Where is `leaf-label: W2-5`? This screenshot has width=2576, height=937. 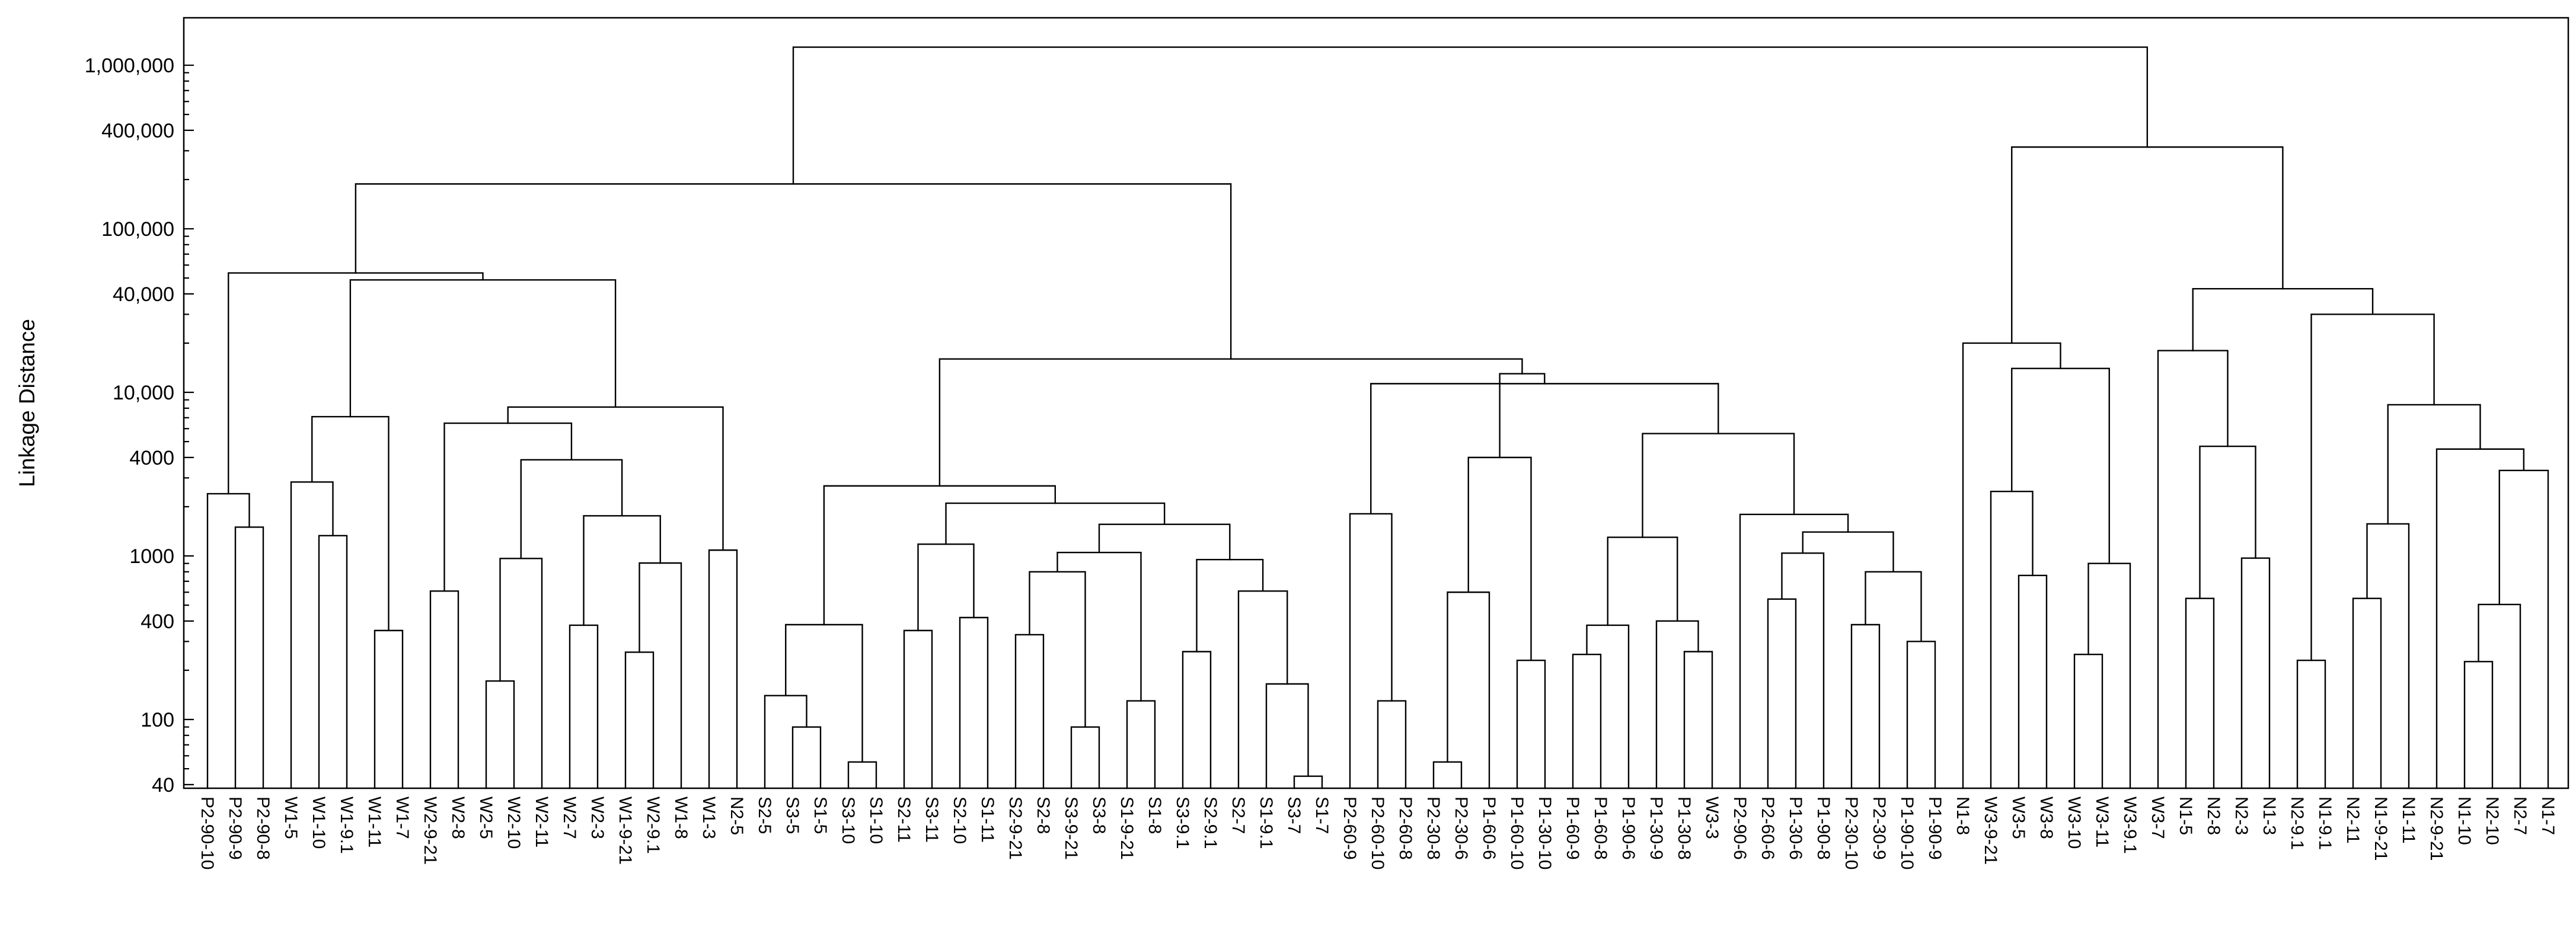 leaf-label: W2-5 is located at coordinates (486, 818).